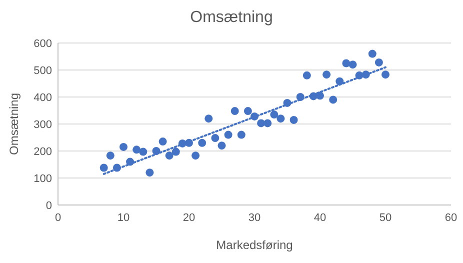  I want to click on x-tick-label: 10, so click(123, 218).